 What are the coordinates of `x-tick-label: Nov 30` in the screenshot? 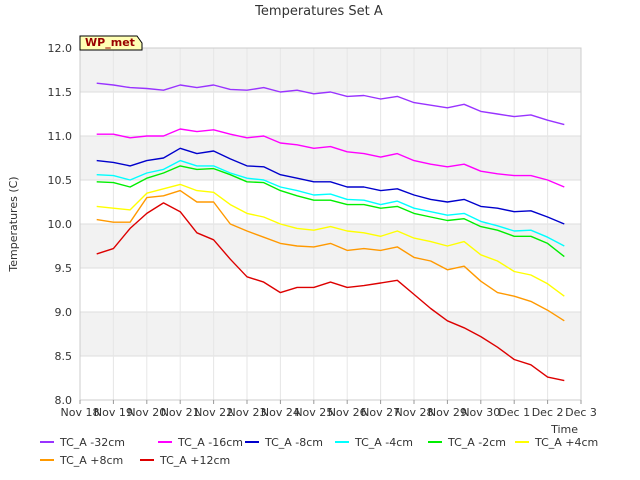 It's located at (480, 412).